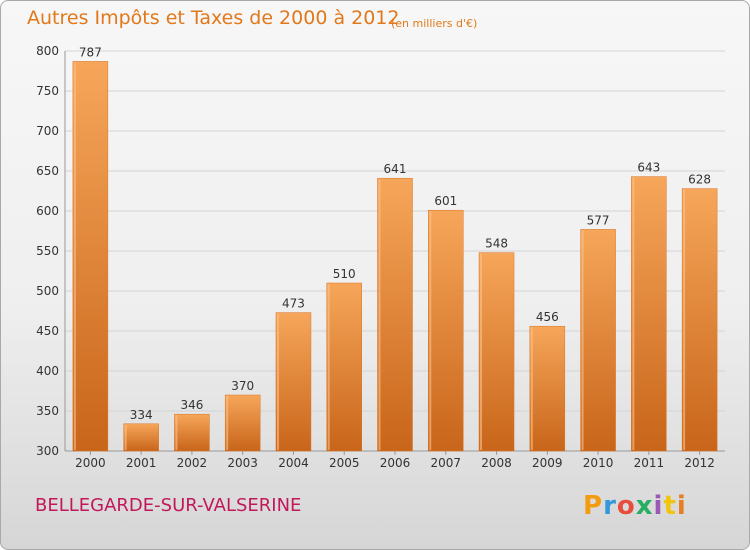  What do you see at coordinates (644, 506) in the screenshot?
I see `logo-letter: x` at bounding box center [644, 506].